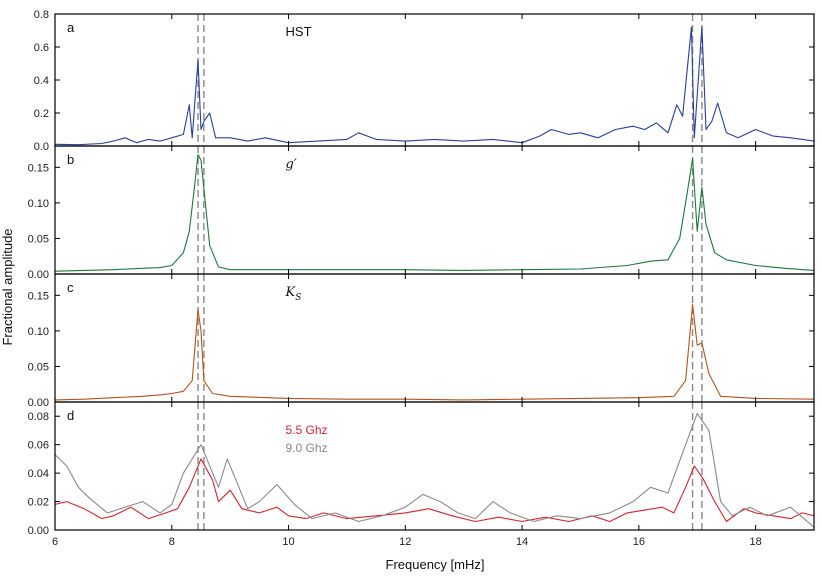  What do you see at coordinates (38, 503) in the screenshot?
I see `y-tick-label: 0.02` at bounding box center [38, 503].